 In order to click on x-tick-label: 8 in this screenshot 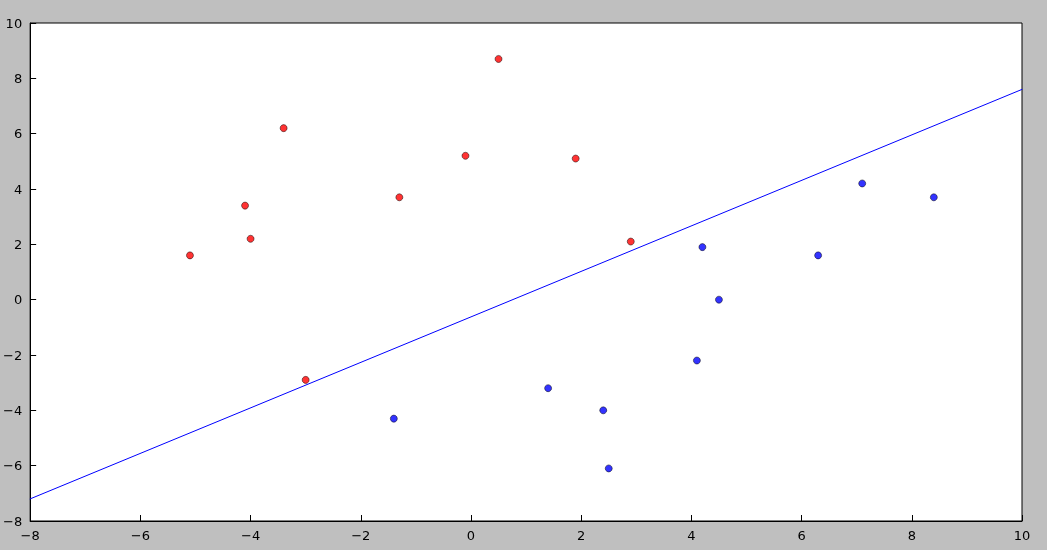, I will do `click(911, 535)`.